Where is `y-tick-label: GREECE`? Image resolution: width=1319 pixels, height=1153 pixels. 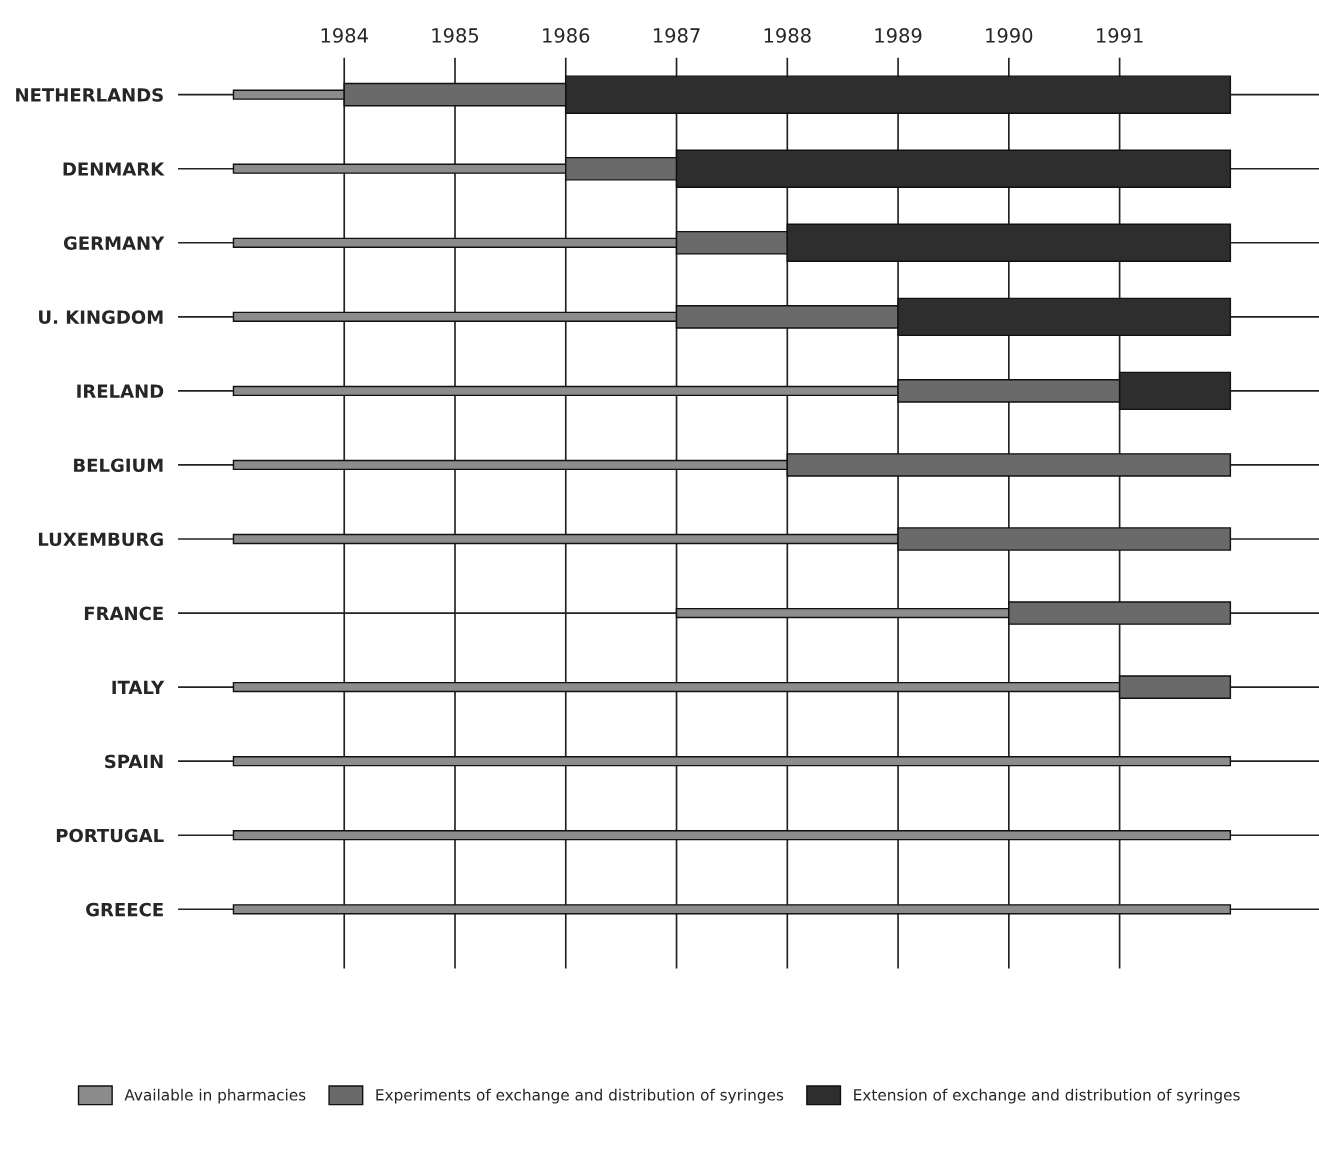 y-tick-label: GREECE is located at coordinates (124, 909).